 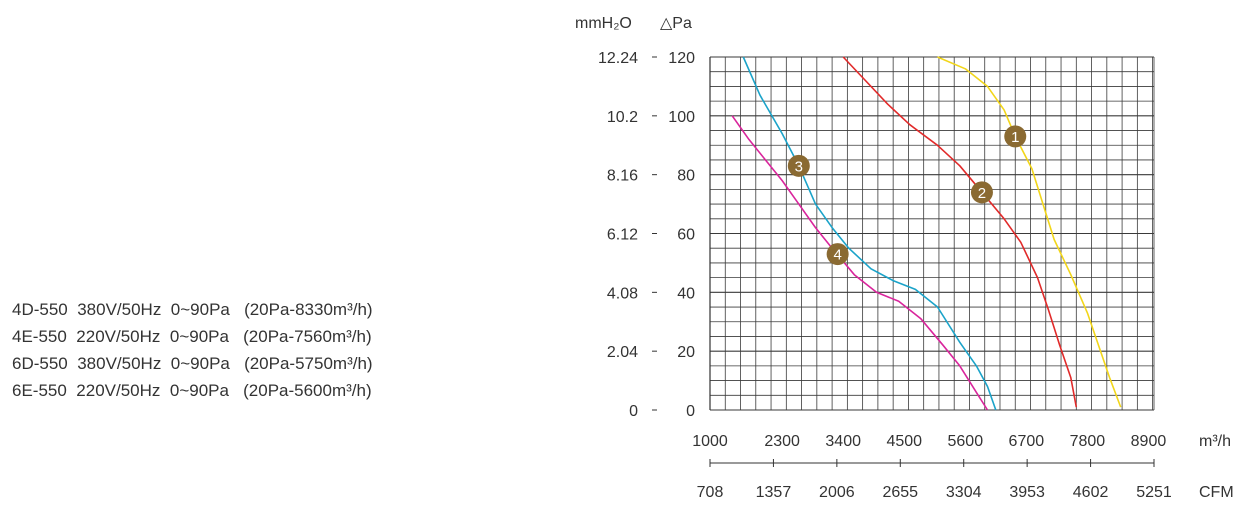 What do you see at coordinates (308, 363) in the screenshot?
I see `legend-flow: (20Pa-5750m³/h)` at bounding box center [308, 363].